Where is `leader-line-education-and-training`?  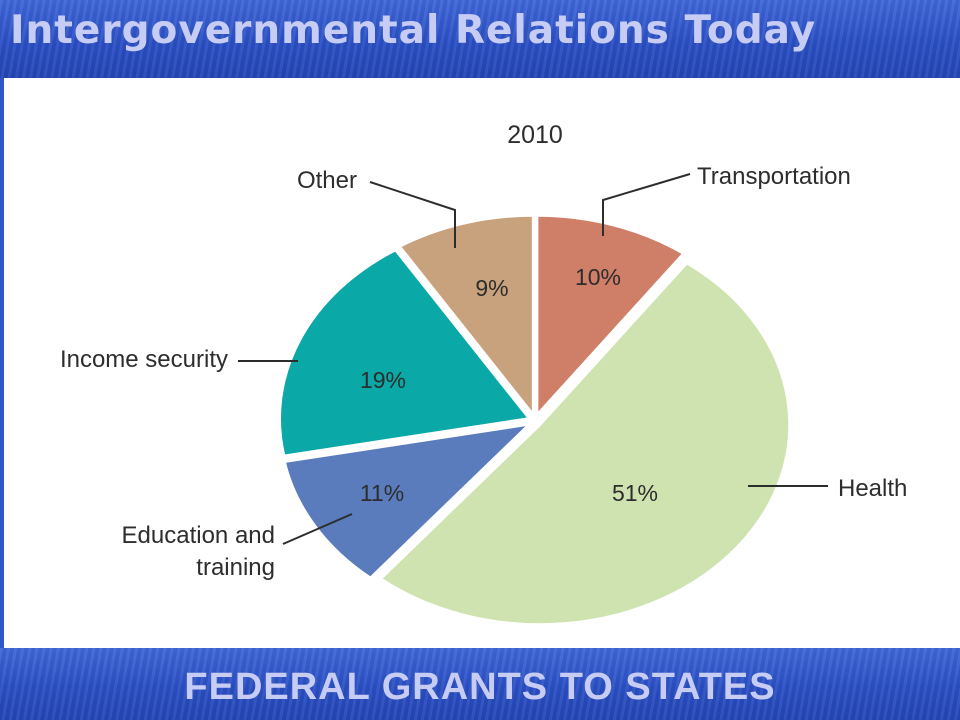 leader-line-education-and-training is located at coordinates (317, 529).